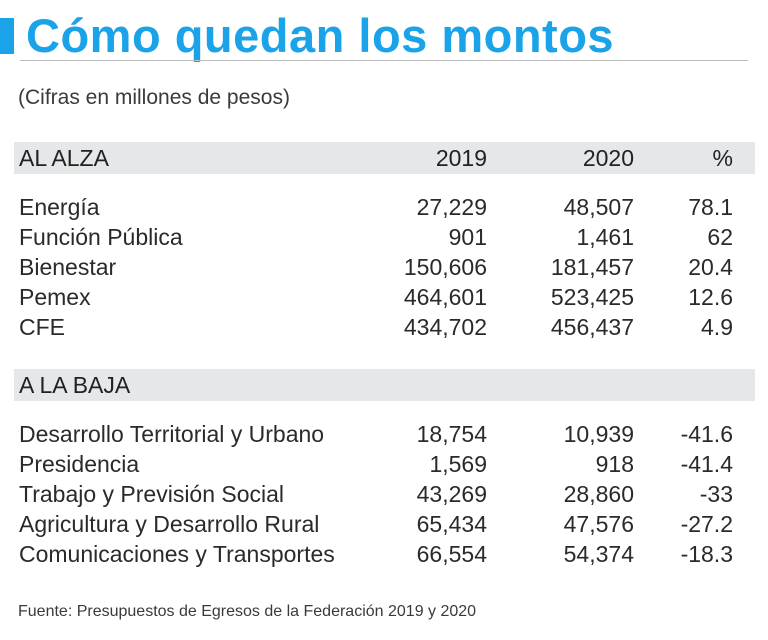 The image size is (768, 640). Describe the element at coordinates (384, 297) in the screenshot. I see `table-row: Pemex 464,601 523,425 12.6` at that location.